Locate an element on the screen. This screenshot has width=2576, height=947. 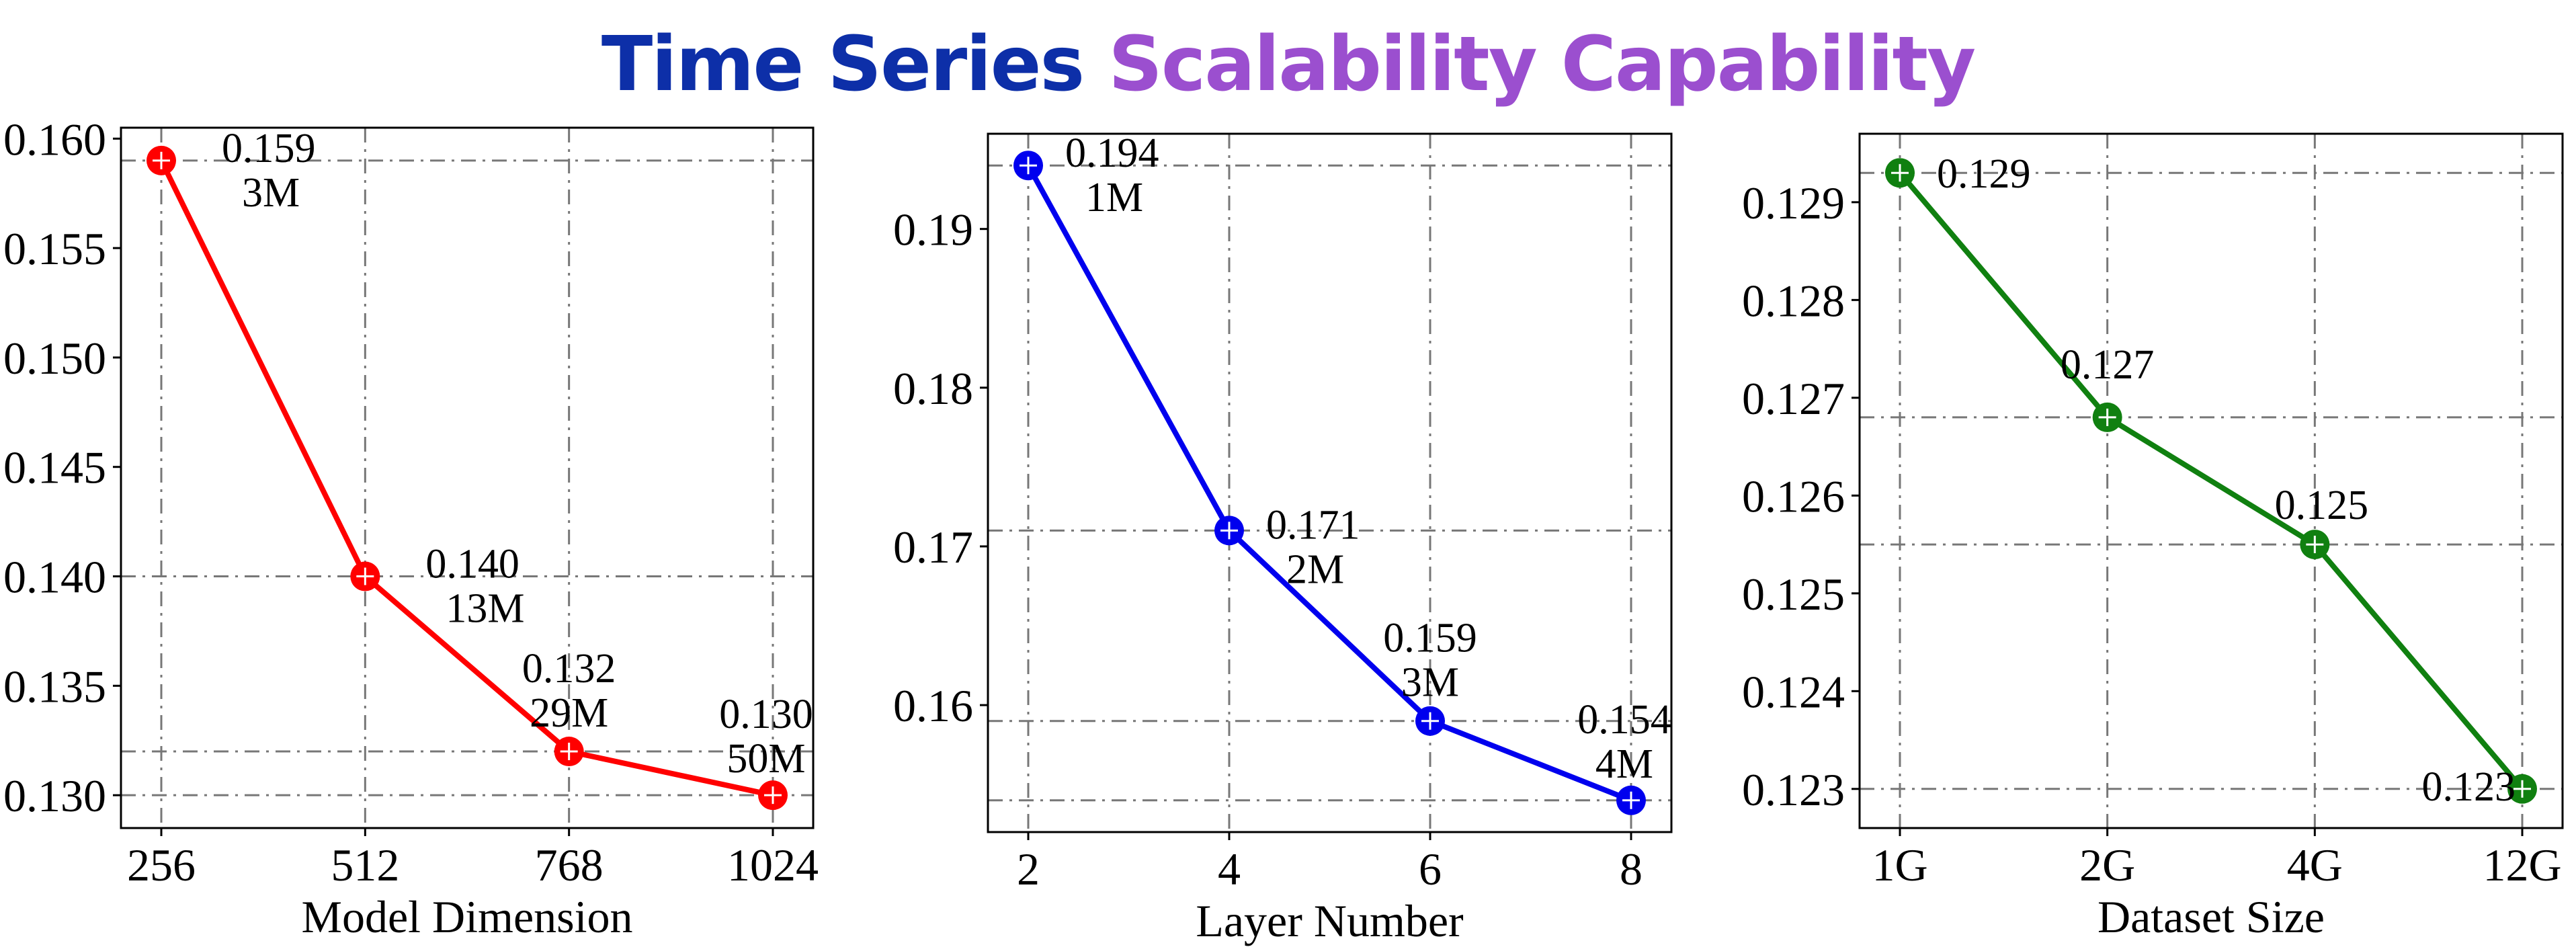
y-tick-label: 0.125 is located at coordinates (1793, 594).